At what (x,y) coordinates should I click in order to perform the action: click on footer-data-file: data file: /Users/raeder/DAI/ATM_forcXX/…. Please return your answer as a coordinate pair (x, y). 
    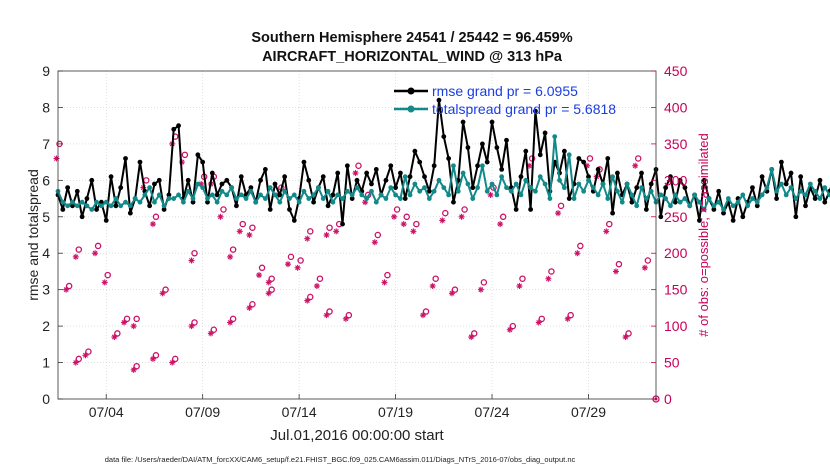
    Looking at the image, I should click on (340, 459).